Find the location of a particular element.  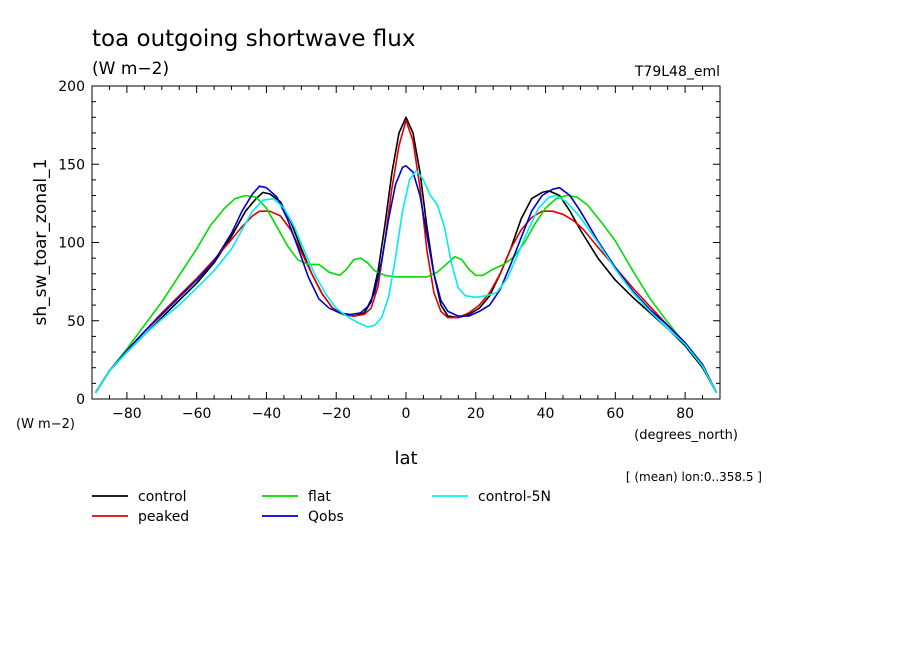

legend-label-qobs: Qobs is located at coordinates (326, 517).